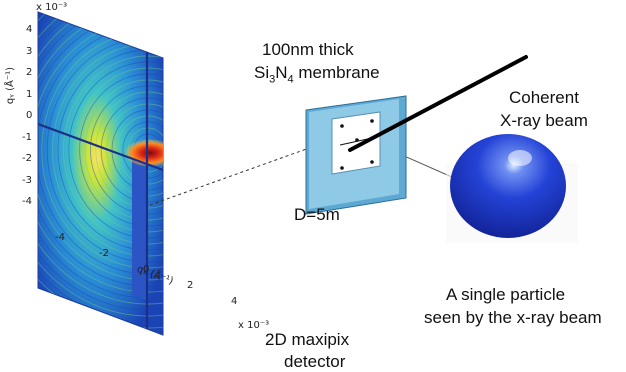 The height and width of the screenshot is (372, 626). I want to click on y-axis-label: qᵧ (Å⁻¹), so click(11, 85).